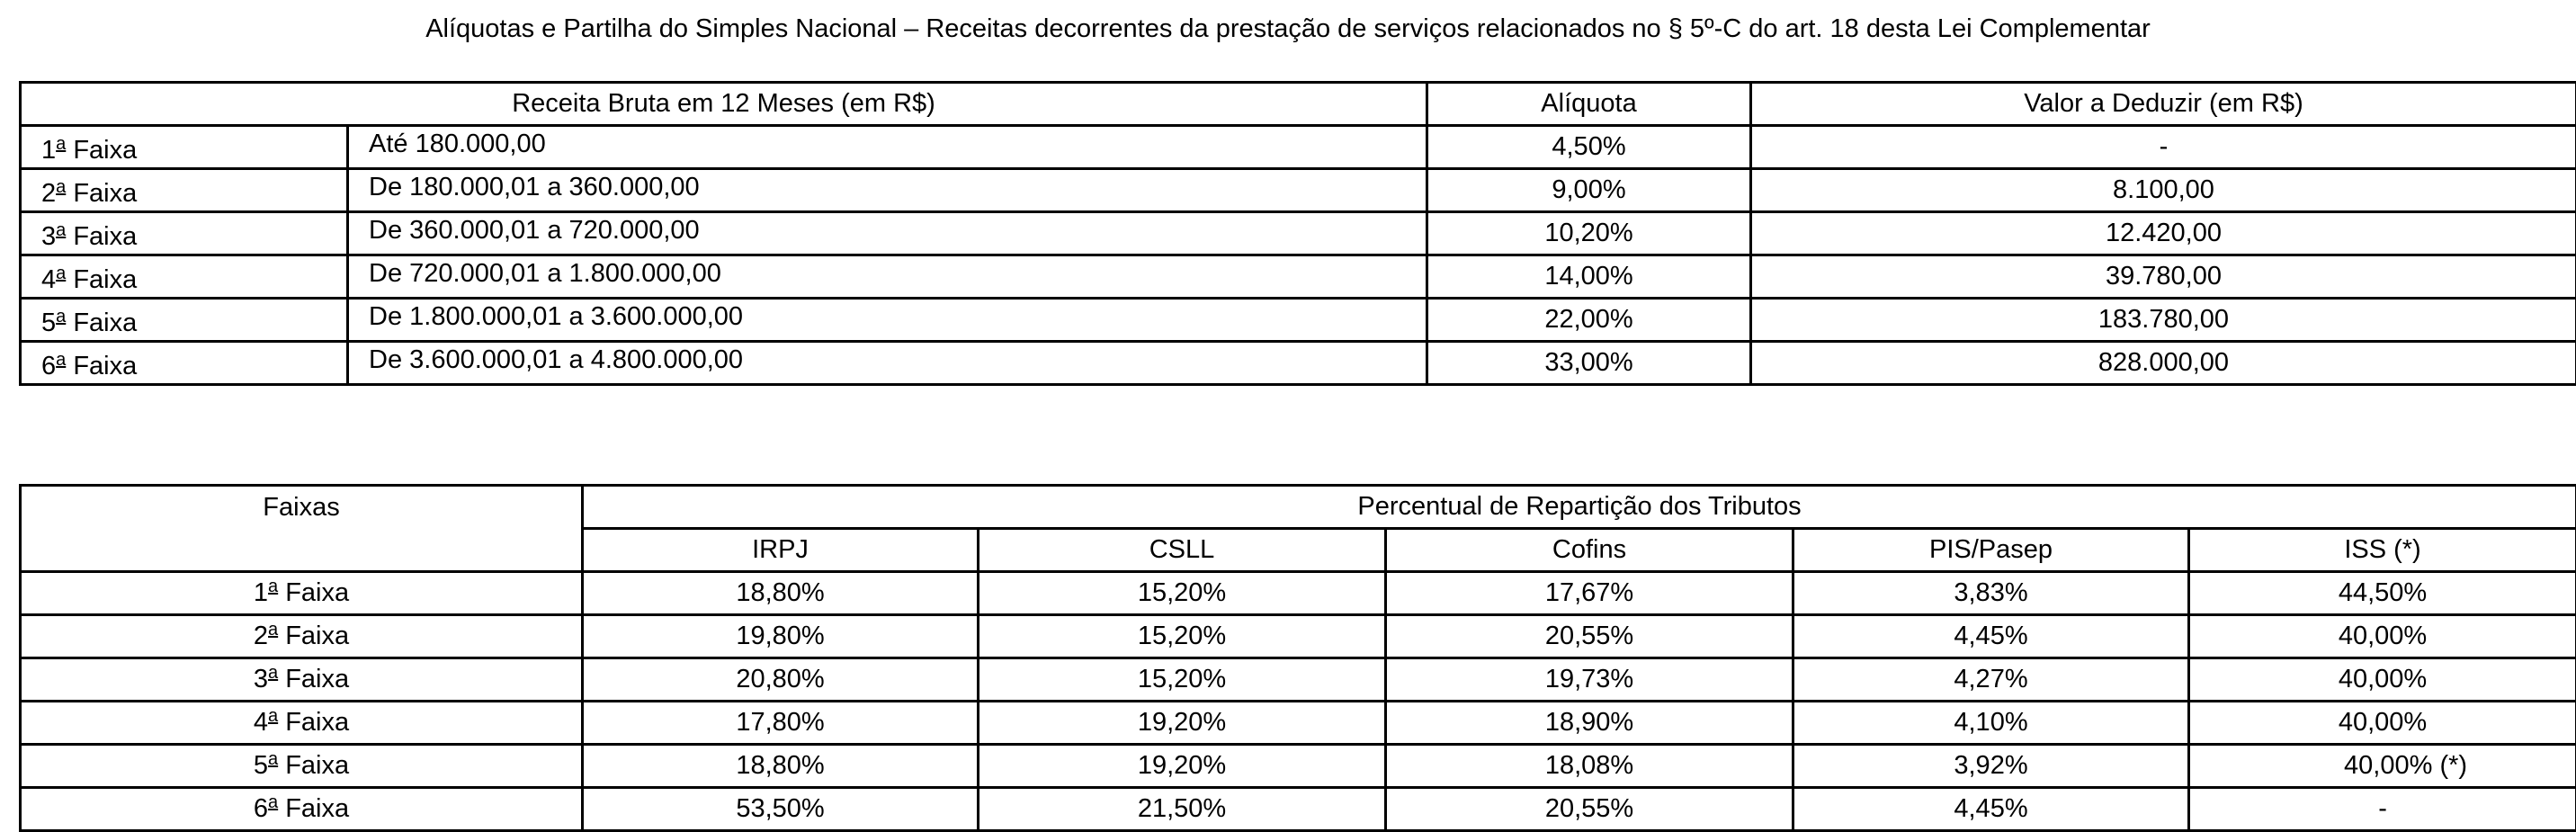 This screenshot has height=832, width=2576. I want to click on aliquota-value: 4,50%, so click(1589, 148).